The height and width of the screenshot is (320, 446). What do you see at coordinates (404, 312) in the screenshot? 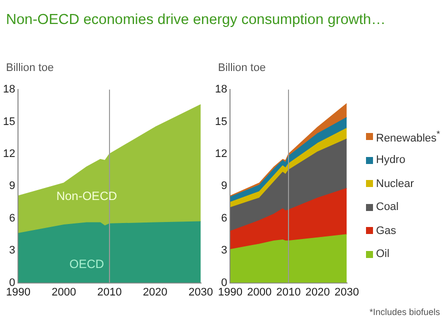
I see `text: *Includes biofuels` at bounding box center [404, 312].